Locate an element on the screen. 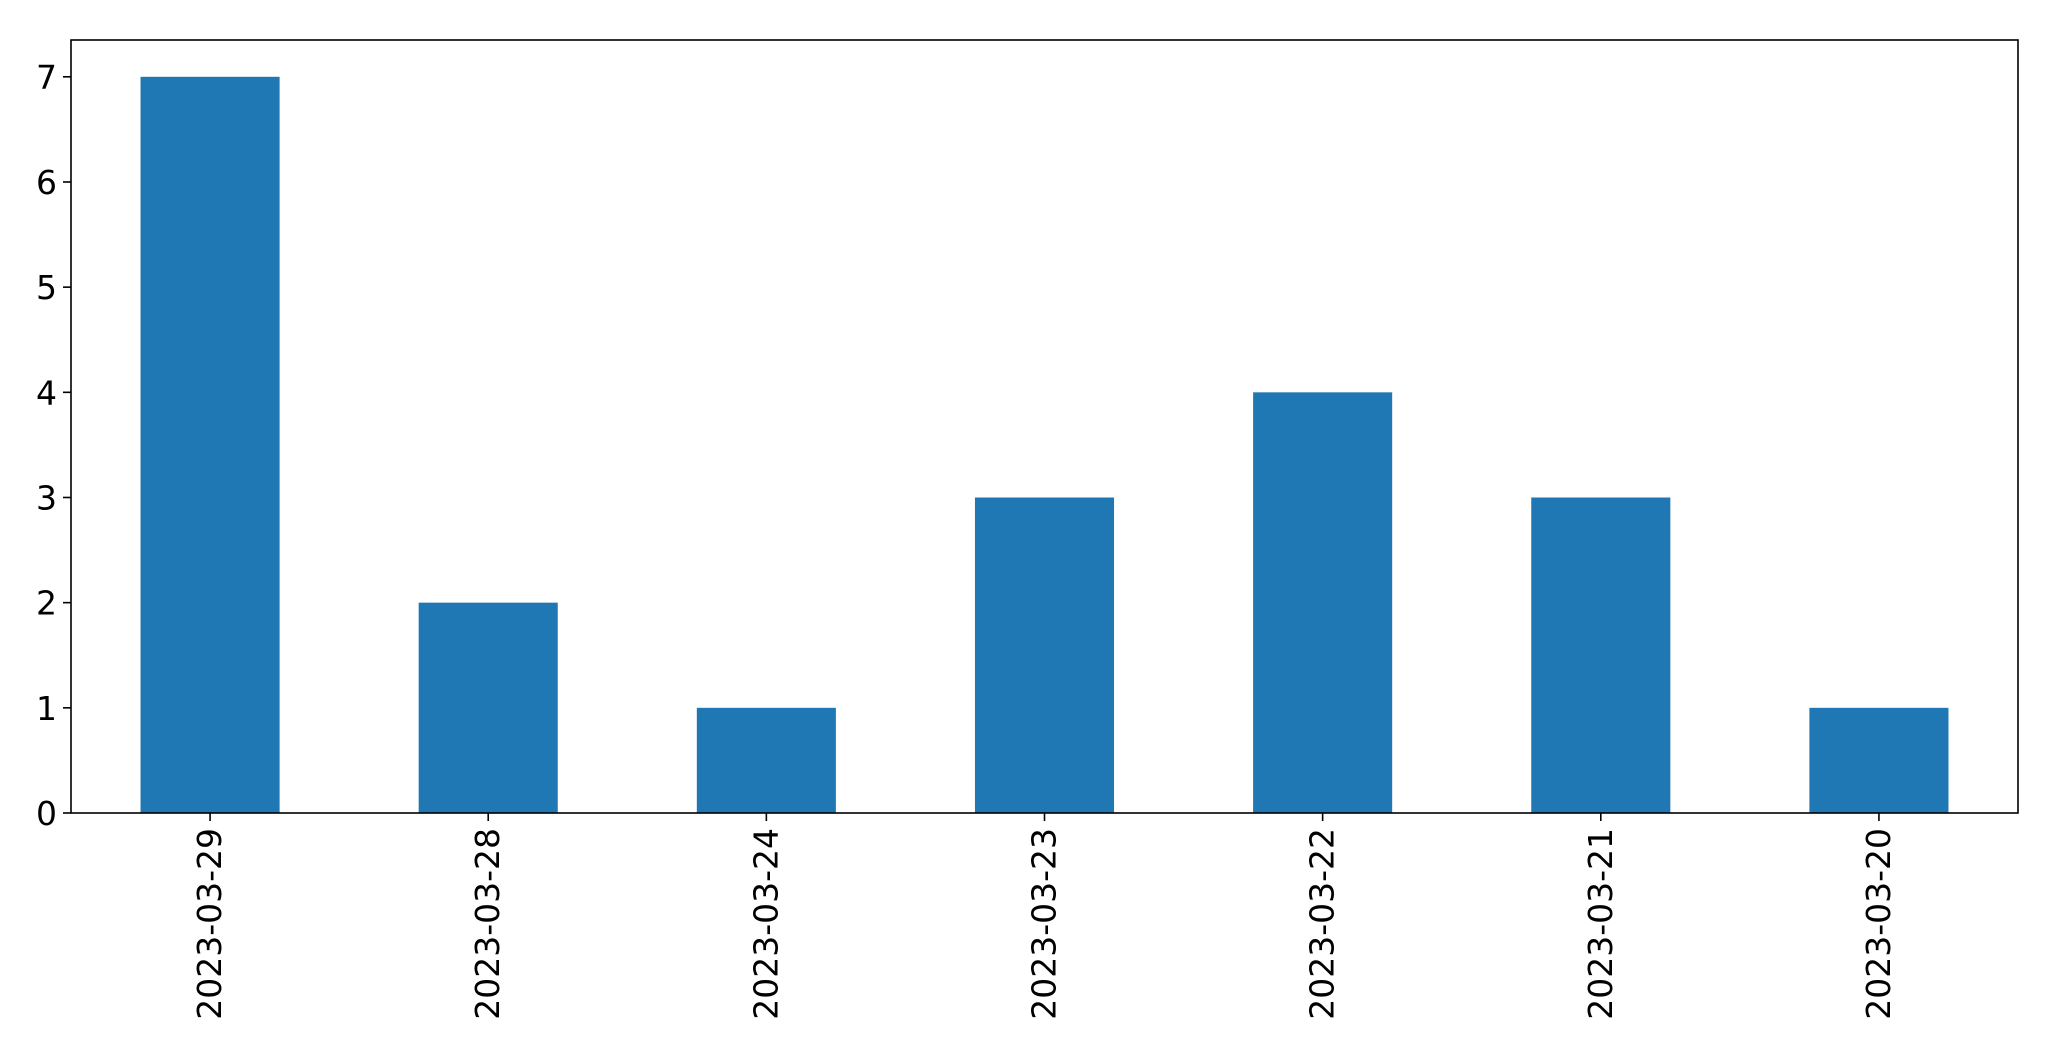 This screenshot has width=2049, height=1061. x-tick-label: 2023-03-22 is located at coordinates (1322, 924).